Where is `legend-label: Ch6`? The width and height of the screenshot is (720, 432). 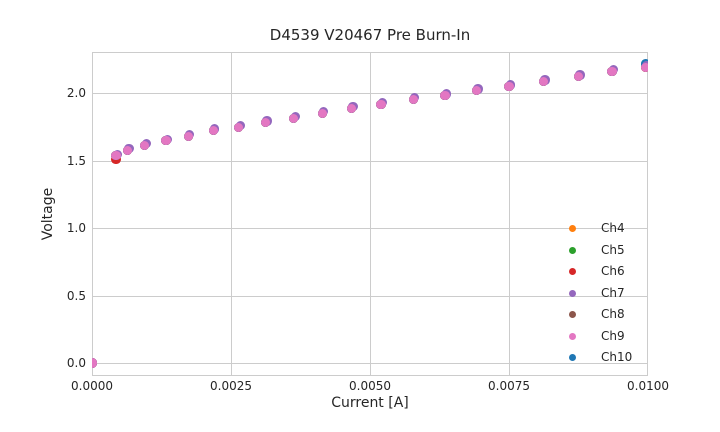 legend-label: Ch6 is located at coordinates (613, 271).